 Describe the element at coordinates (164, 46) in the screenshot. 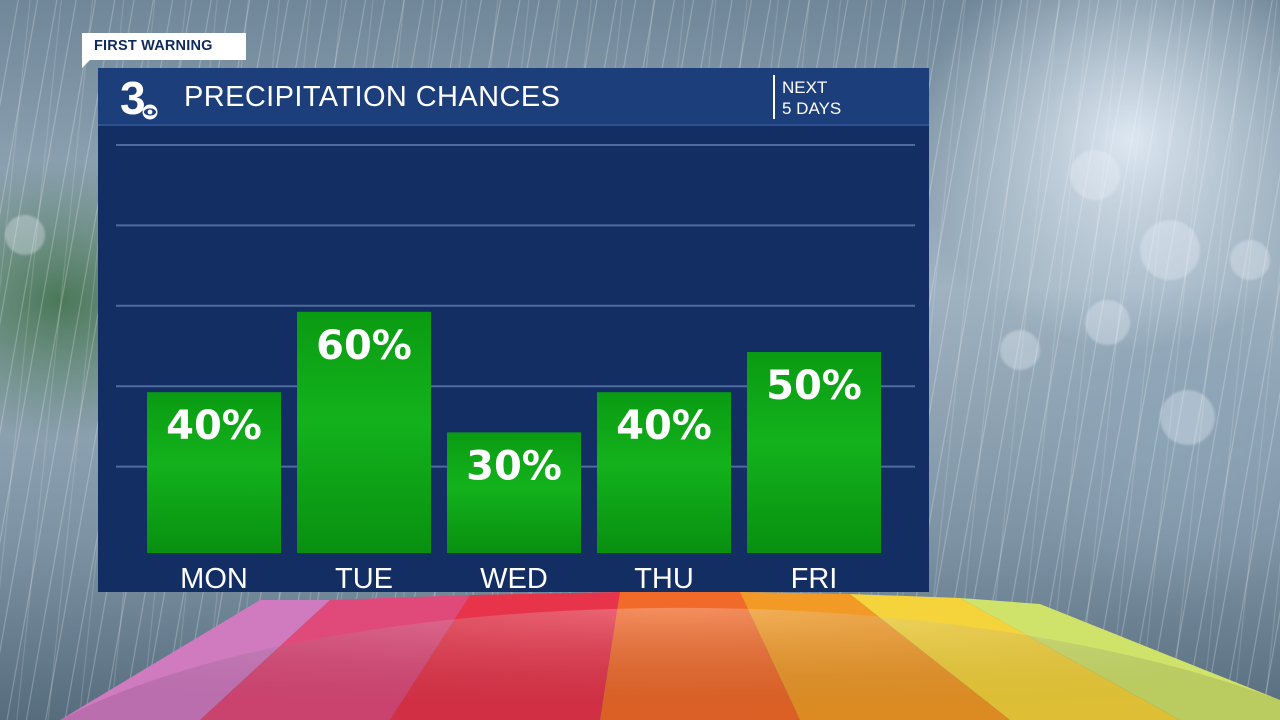

I see `first-warning-banner: FIRST WARNING` at that location.